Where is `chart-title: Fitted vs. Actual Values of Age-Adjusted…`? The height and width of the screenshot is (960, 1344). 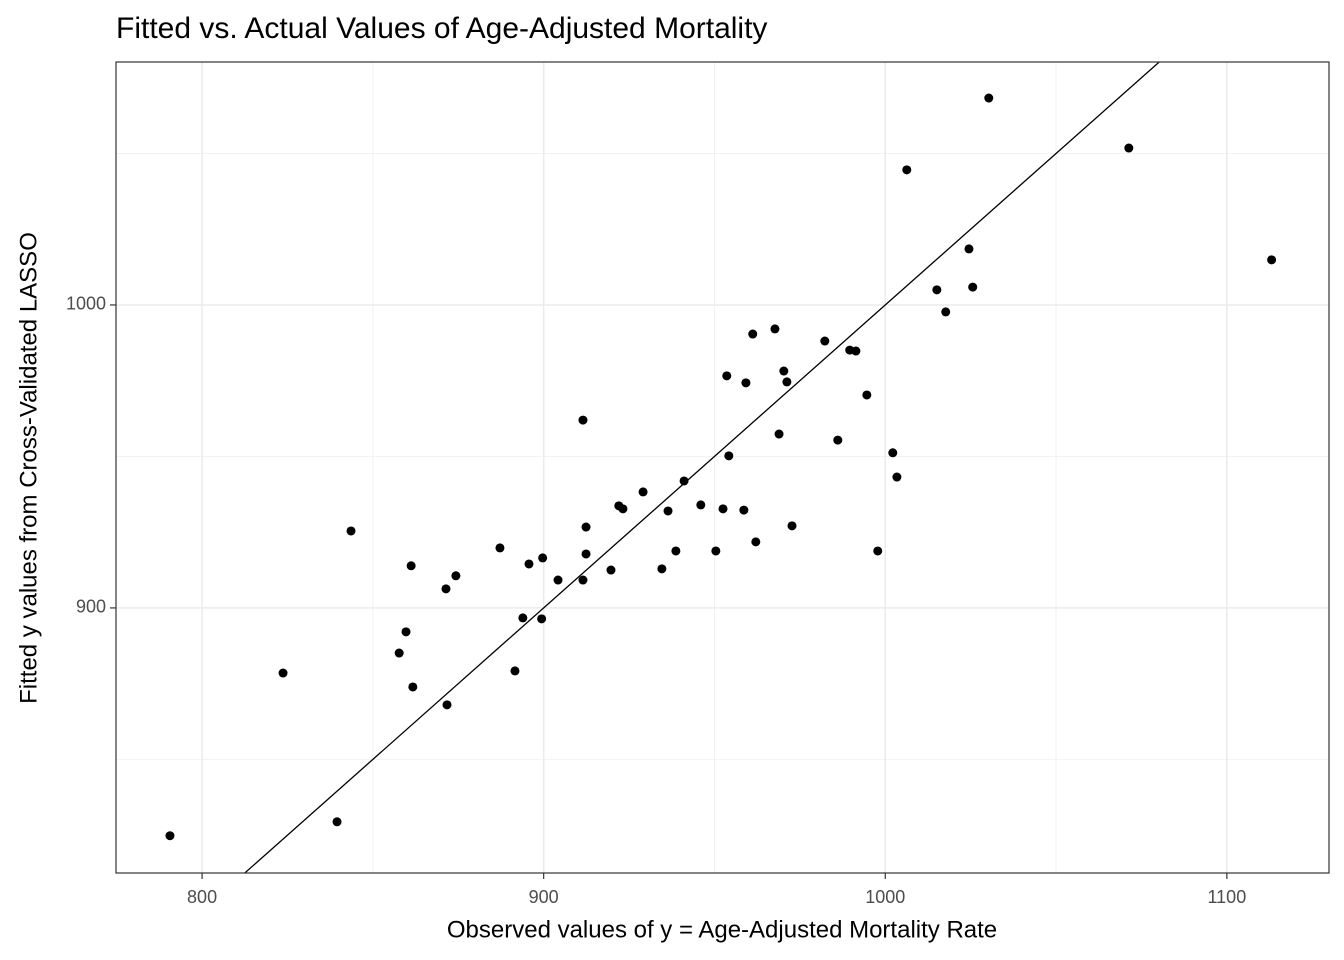 chart-title: Fitted vs. Actual Values of Age-Adjusted… is located at coordinates (441, 28).